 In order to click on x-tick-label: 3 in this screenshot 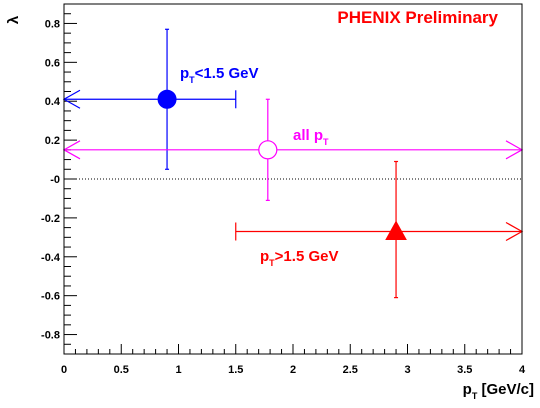, I will do `click(407, 370)`.